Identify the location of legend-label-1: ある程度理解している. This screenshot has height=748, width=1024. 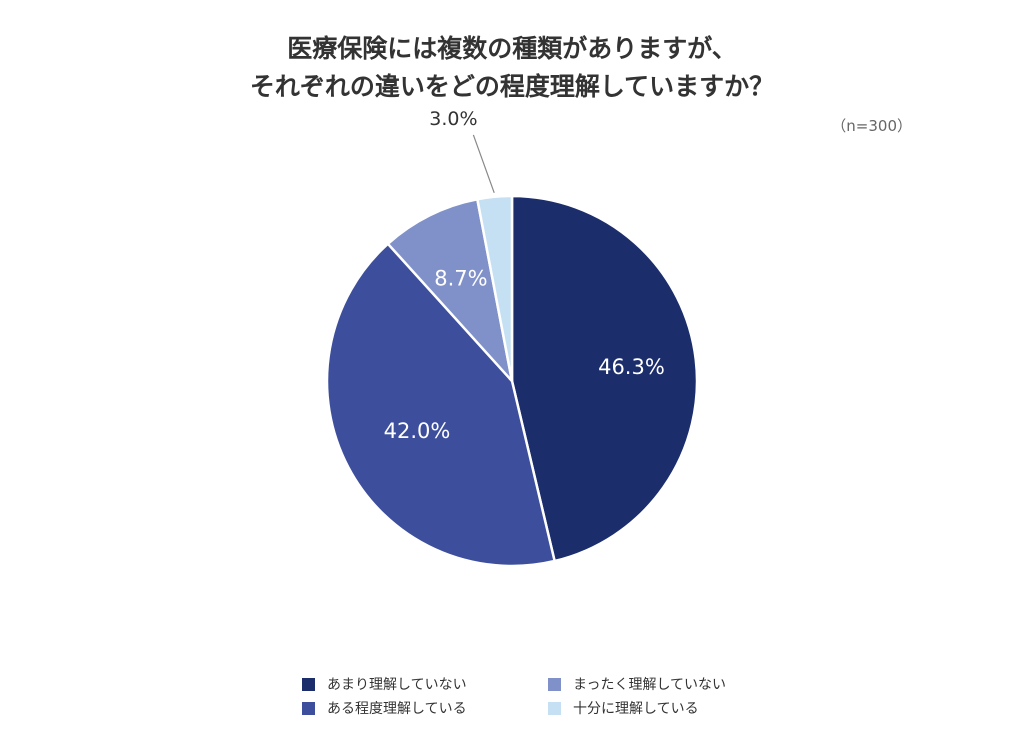
(397, 709).